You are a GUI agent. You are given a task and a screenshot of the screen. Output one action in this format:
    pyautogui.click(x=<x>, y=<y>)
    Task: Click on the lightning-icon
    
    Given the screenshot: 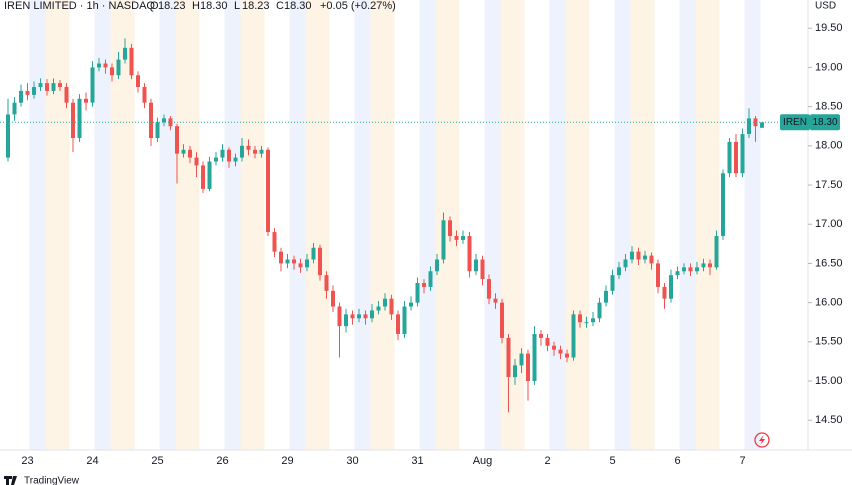 What is the action you would take?
    pyautogui.click(x=762, y=440)
    